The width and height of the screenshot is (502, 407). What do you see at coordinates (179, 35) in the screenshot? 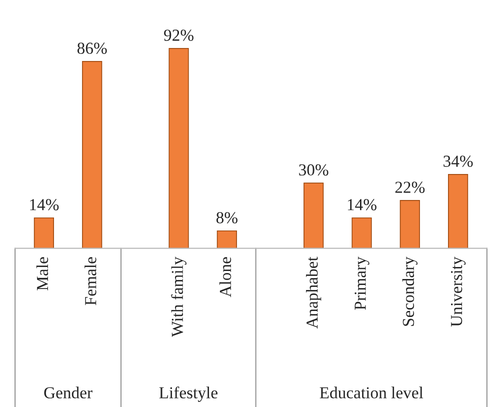
I see `data-label: 92%` at bounding box center [179, 35].